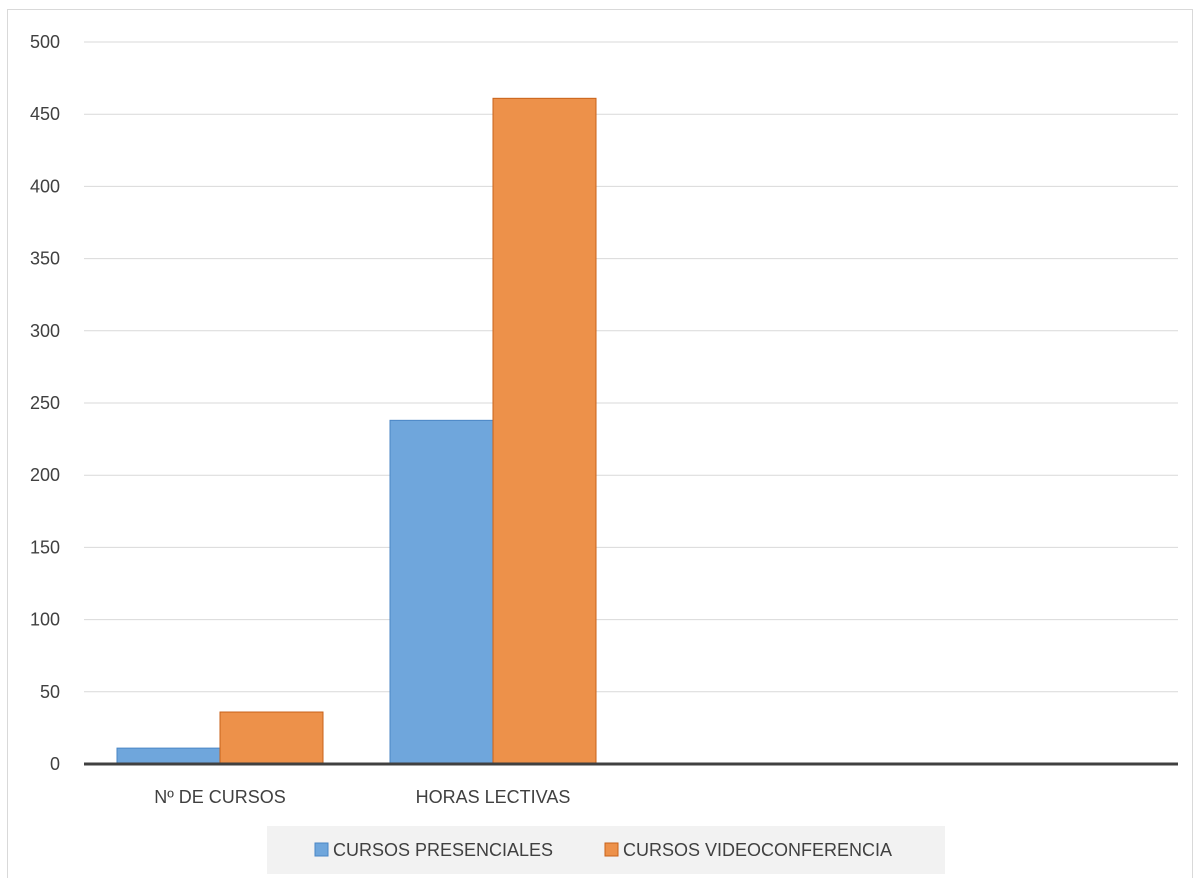 The image size is (1194, 878). Describe the element at coordinates (443, 850) in the screenshot. I see `legend-label: CURSOS PRESENCIALES` at that location.